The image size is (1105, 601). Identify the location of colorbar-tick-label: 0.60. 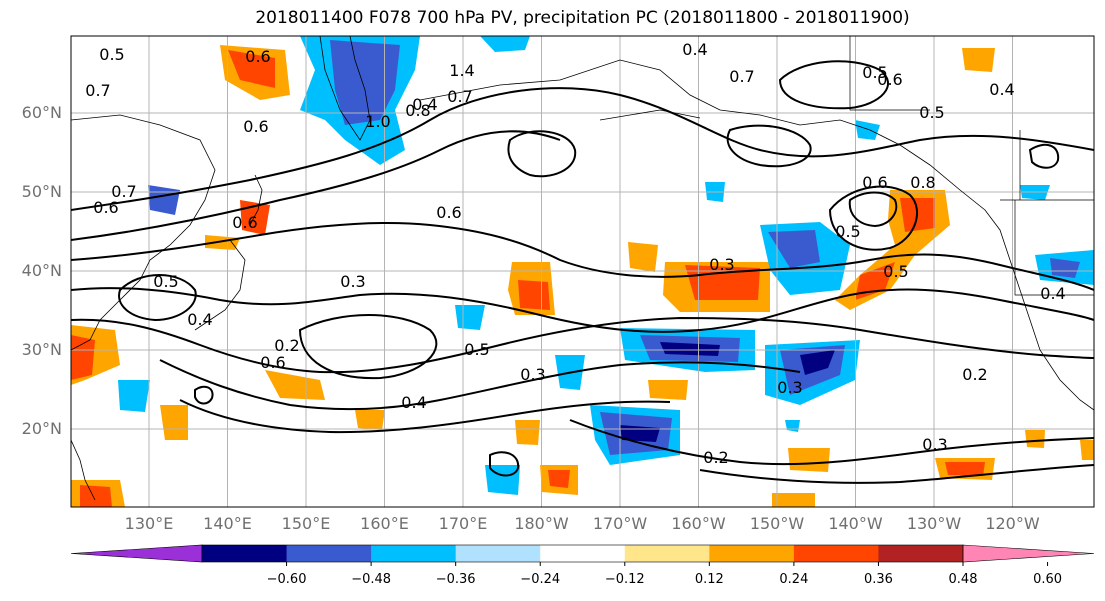
(1048, 579).